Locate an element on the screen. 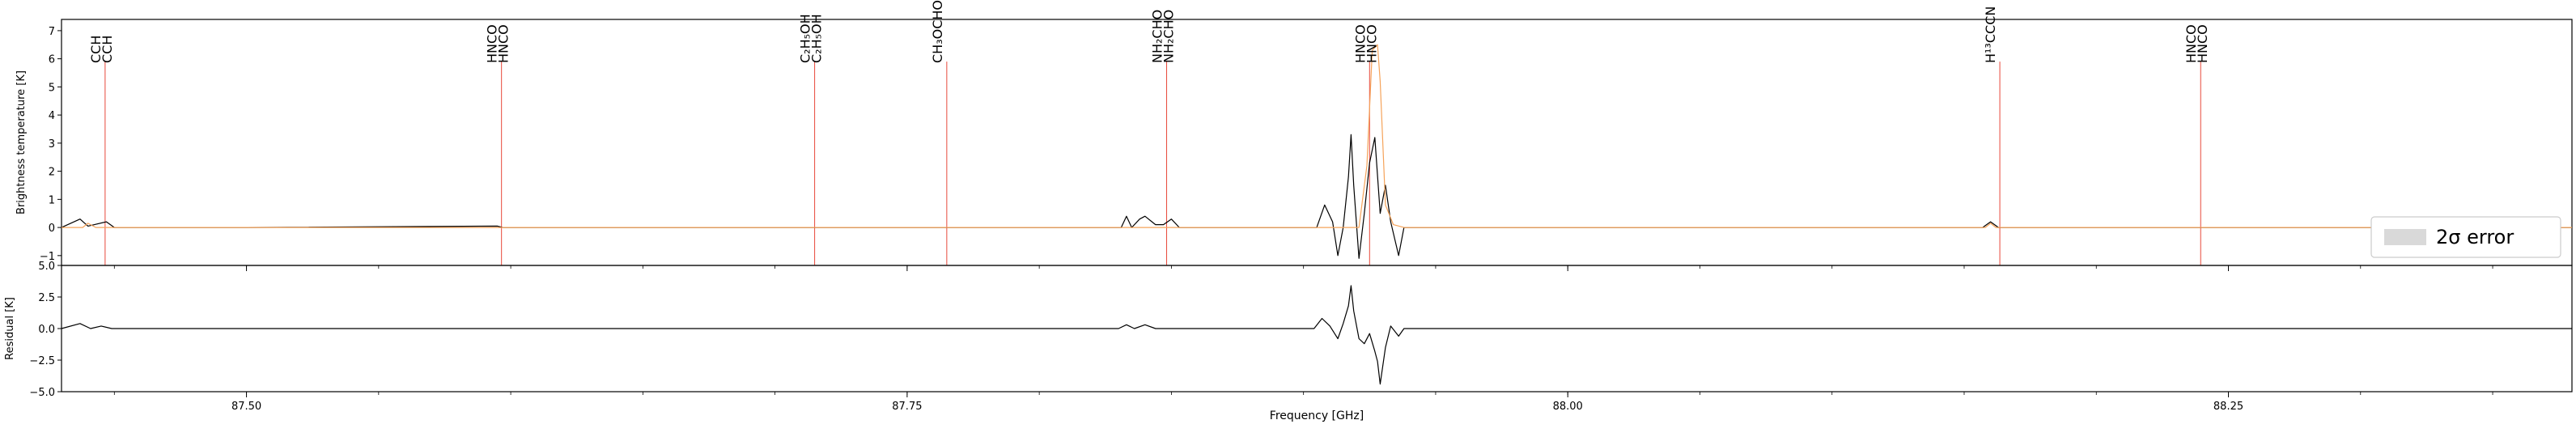 This screenshot has height=437, width=2576. y-tick-label: −2.5 is located at coordinates (42, 361).